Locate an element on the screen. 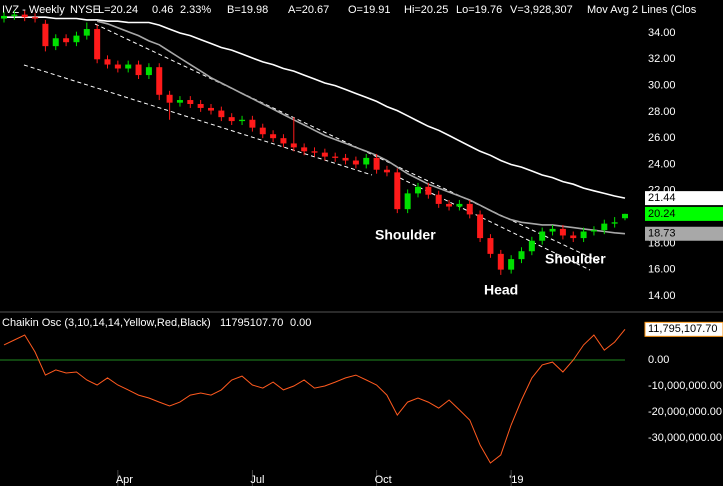 This screenshot has height=486, width=723. value-tag-label: 11,795,107.70 is located at coordinates (683, 329).